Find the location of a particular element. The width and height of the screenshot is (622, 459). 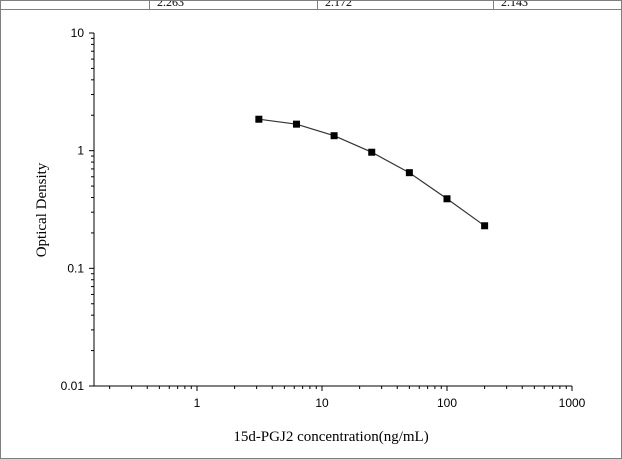

y-tick-label: 0.1 is located at coordinates (75, 268).